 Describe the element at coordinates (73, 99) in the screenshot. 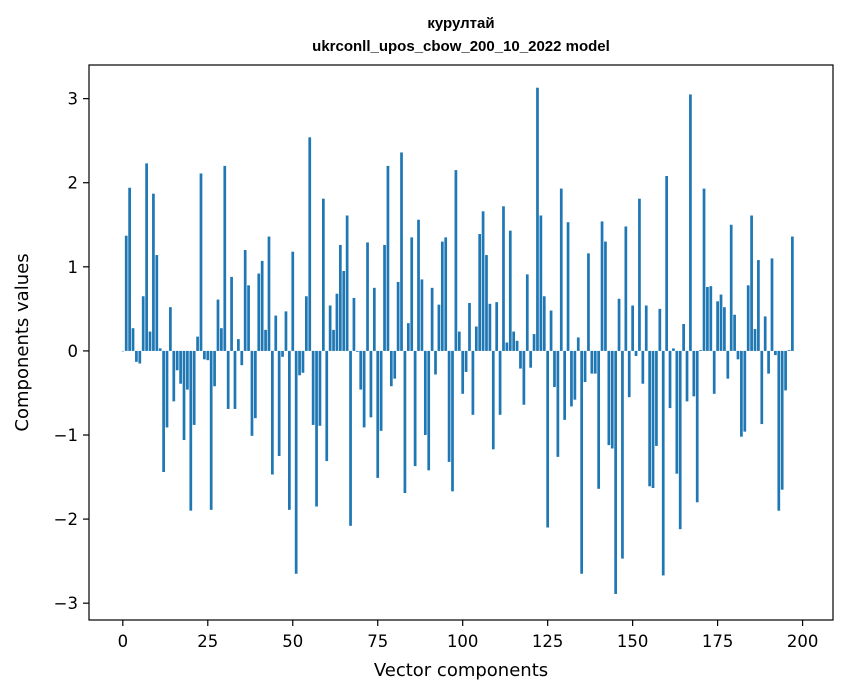

I see `y-tick-label: 3` at that location.